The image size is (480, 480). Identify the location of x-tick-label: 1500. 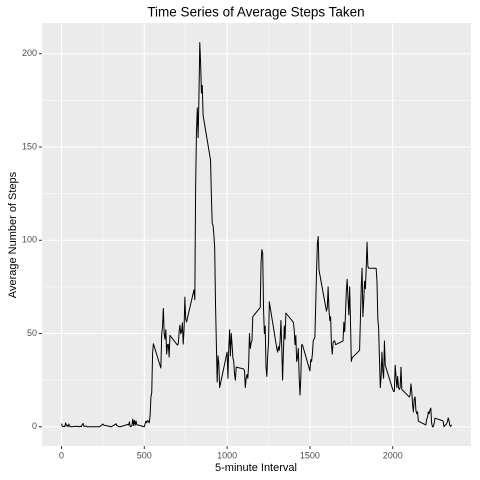
(310, 455).